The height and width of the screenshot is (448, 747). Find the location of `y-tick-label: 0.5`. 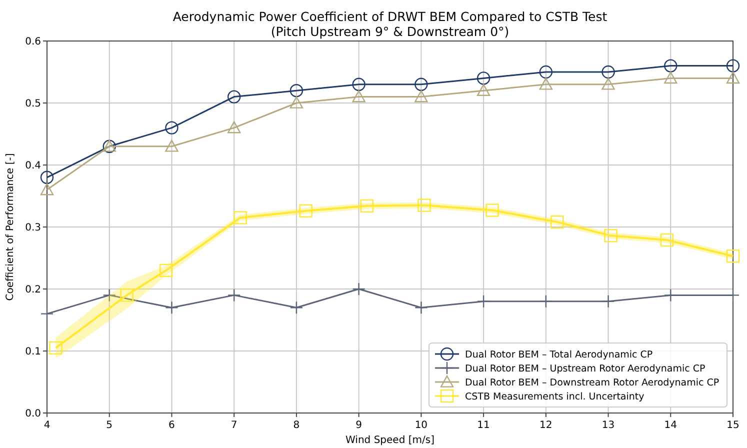

y-tick-label: 0.5 is located at coordinates (33, 104).